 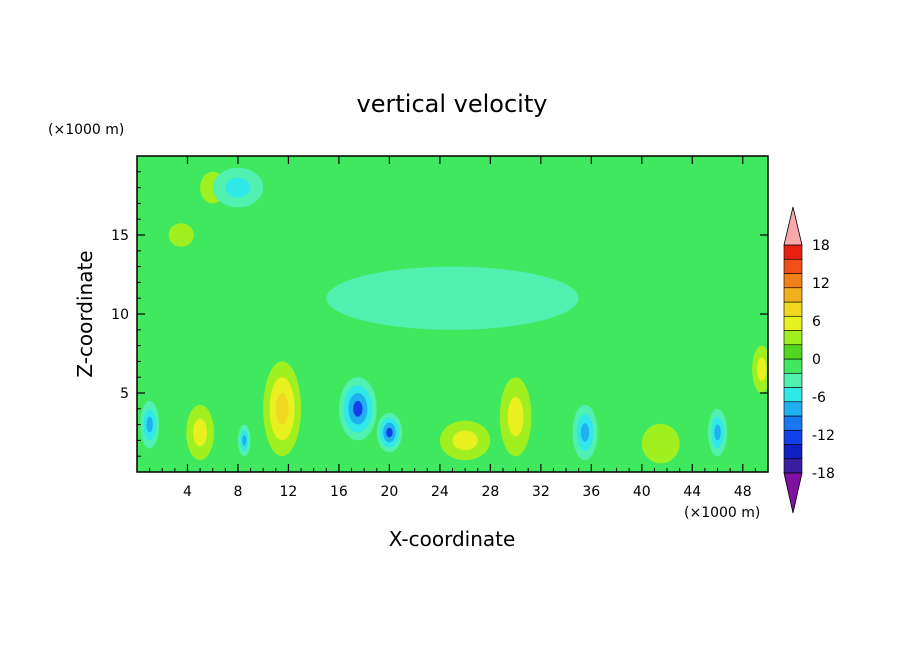 What do you see at coordinates (440, 492) in the screenshot?
I see `x-tick-label: 24` at bounding box center [440, 492].